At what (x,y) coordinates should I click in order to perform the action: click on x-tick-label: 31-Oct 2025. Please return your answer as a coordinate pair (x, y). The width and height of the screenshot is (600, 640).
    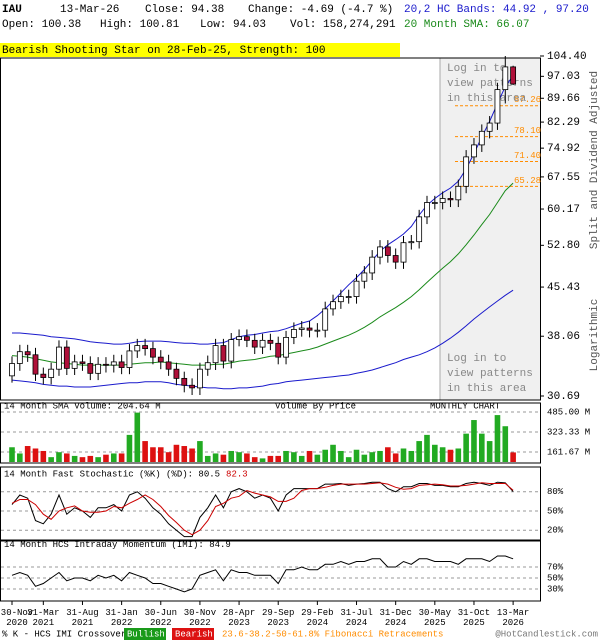
    Looking at the image, I should click on (474, 618).